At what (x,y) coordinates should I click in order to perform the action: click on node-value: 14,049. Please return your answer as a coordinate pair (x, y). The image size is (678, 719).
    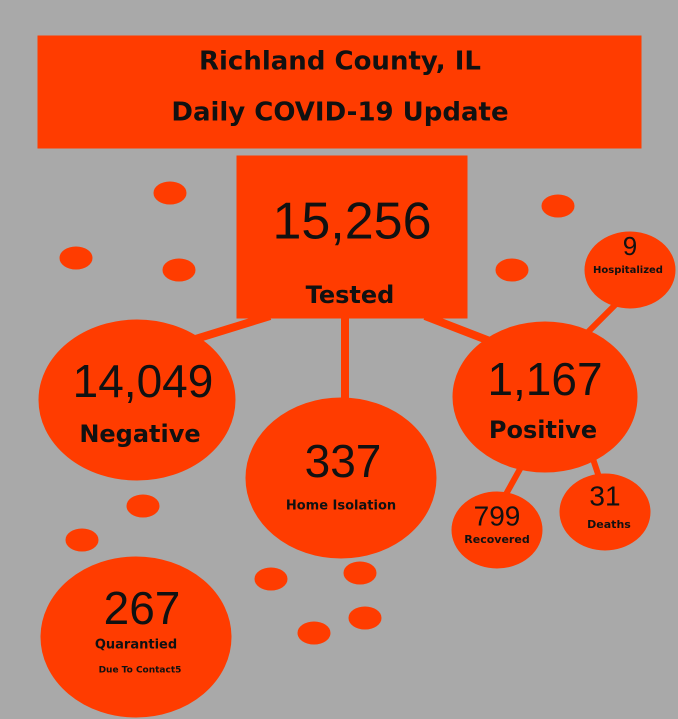
    Looking at the image, I should click on (143, 381).